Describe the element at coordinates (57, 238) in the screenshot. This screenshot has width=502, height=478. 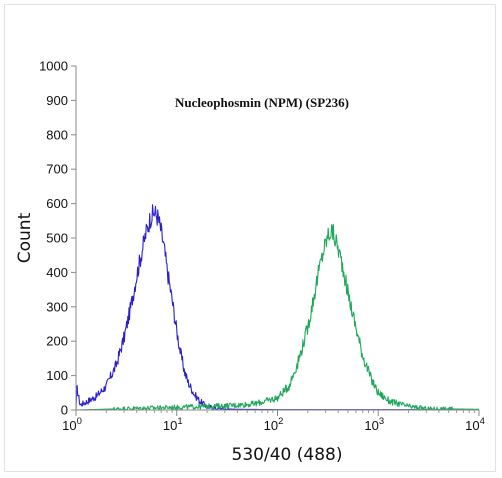
I see `y-tick-label: 500` at that location.